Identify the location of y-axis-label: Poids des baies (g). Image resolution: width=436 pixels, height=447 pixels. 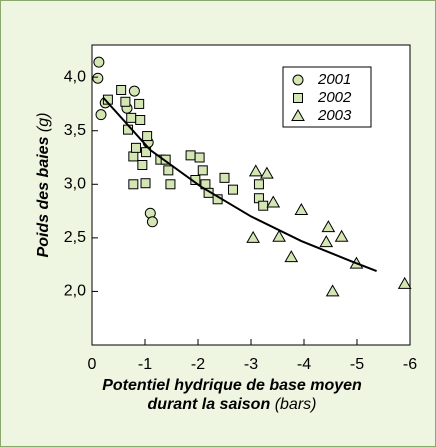
(43, 185).